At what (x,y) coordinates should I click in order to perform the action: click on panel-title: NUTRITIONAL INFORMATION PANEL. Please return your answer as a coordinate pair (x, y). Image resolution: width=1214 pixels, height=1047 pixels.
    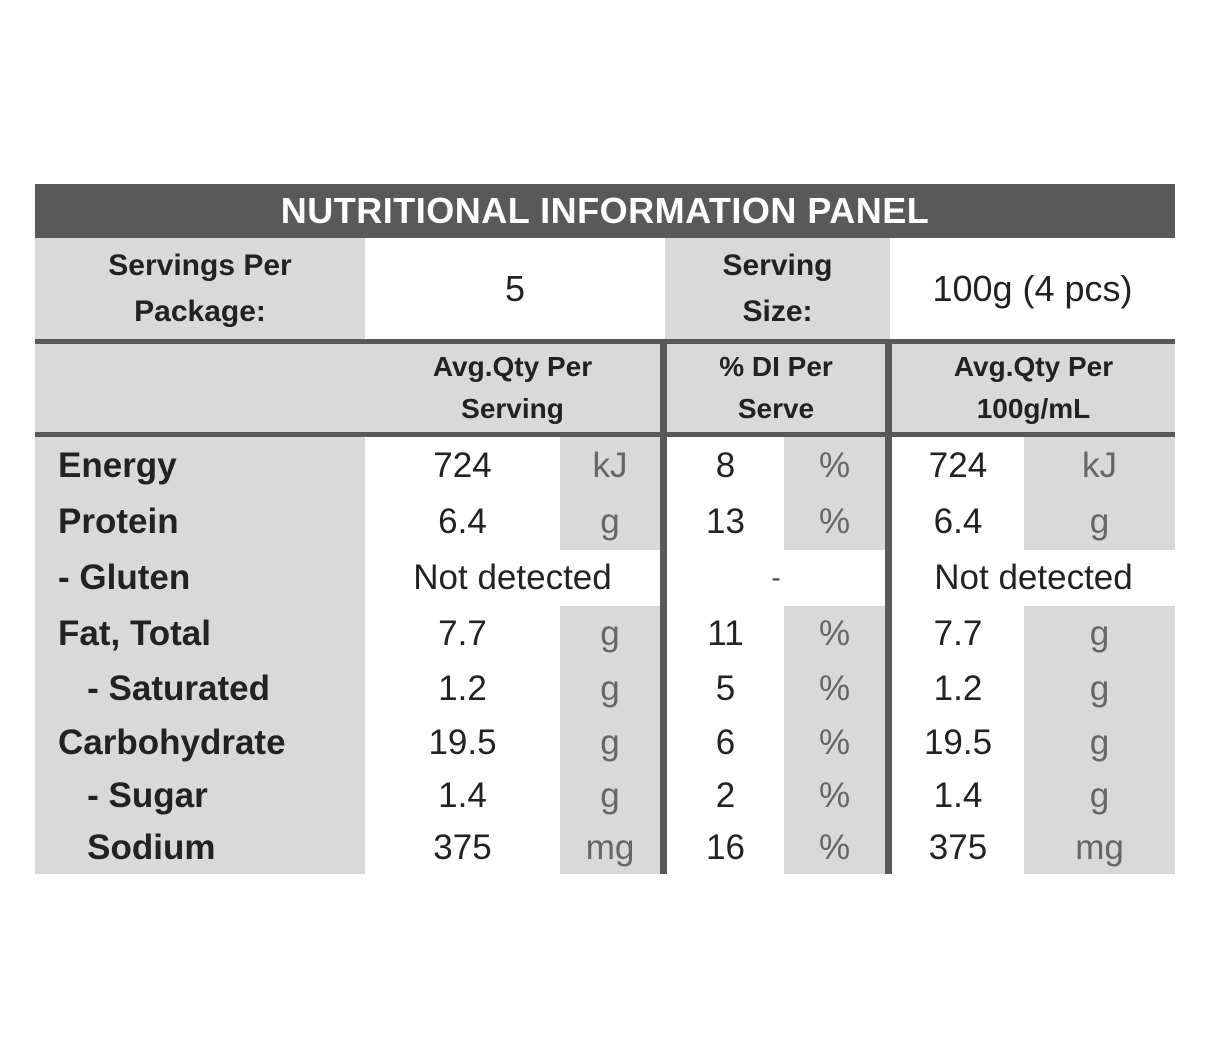
    Looking at the image, I should click on (605, 211).